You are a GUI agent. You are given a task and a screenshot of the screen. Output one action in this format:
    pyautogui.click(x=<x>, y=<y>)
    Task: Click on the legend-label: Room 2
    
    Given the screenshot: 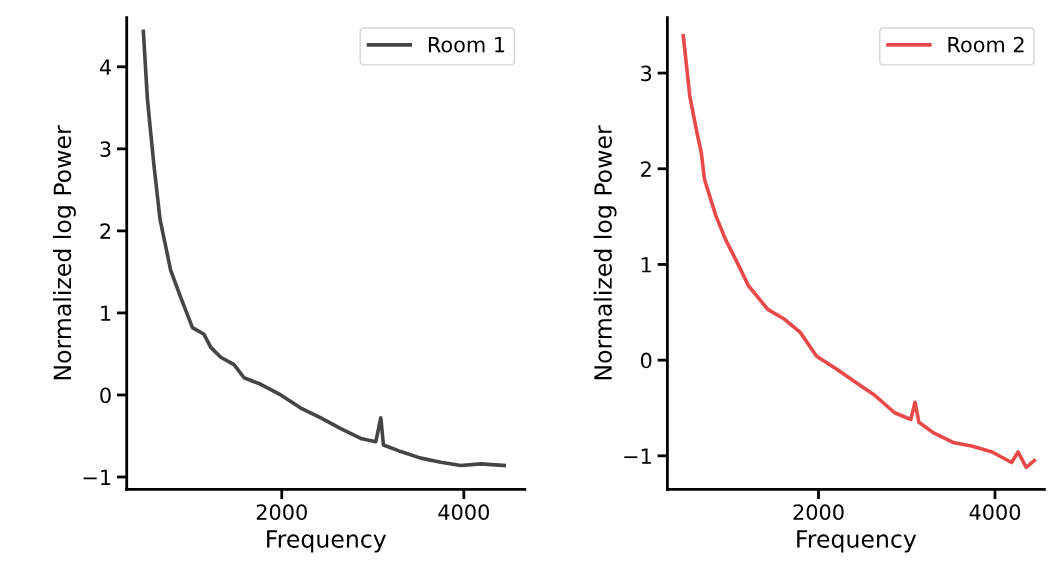 What is the action you would take?
    pyautogui.click(x=986, y=44)
    